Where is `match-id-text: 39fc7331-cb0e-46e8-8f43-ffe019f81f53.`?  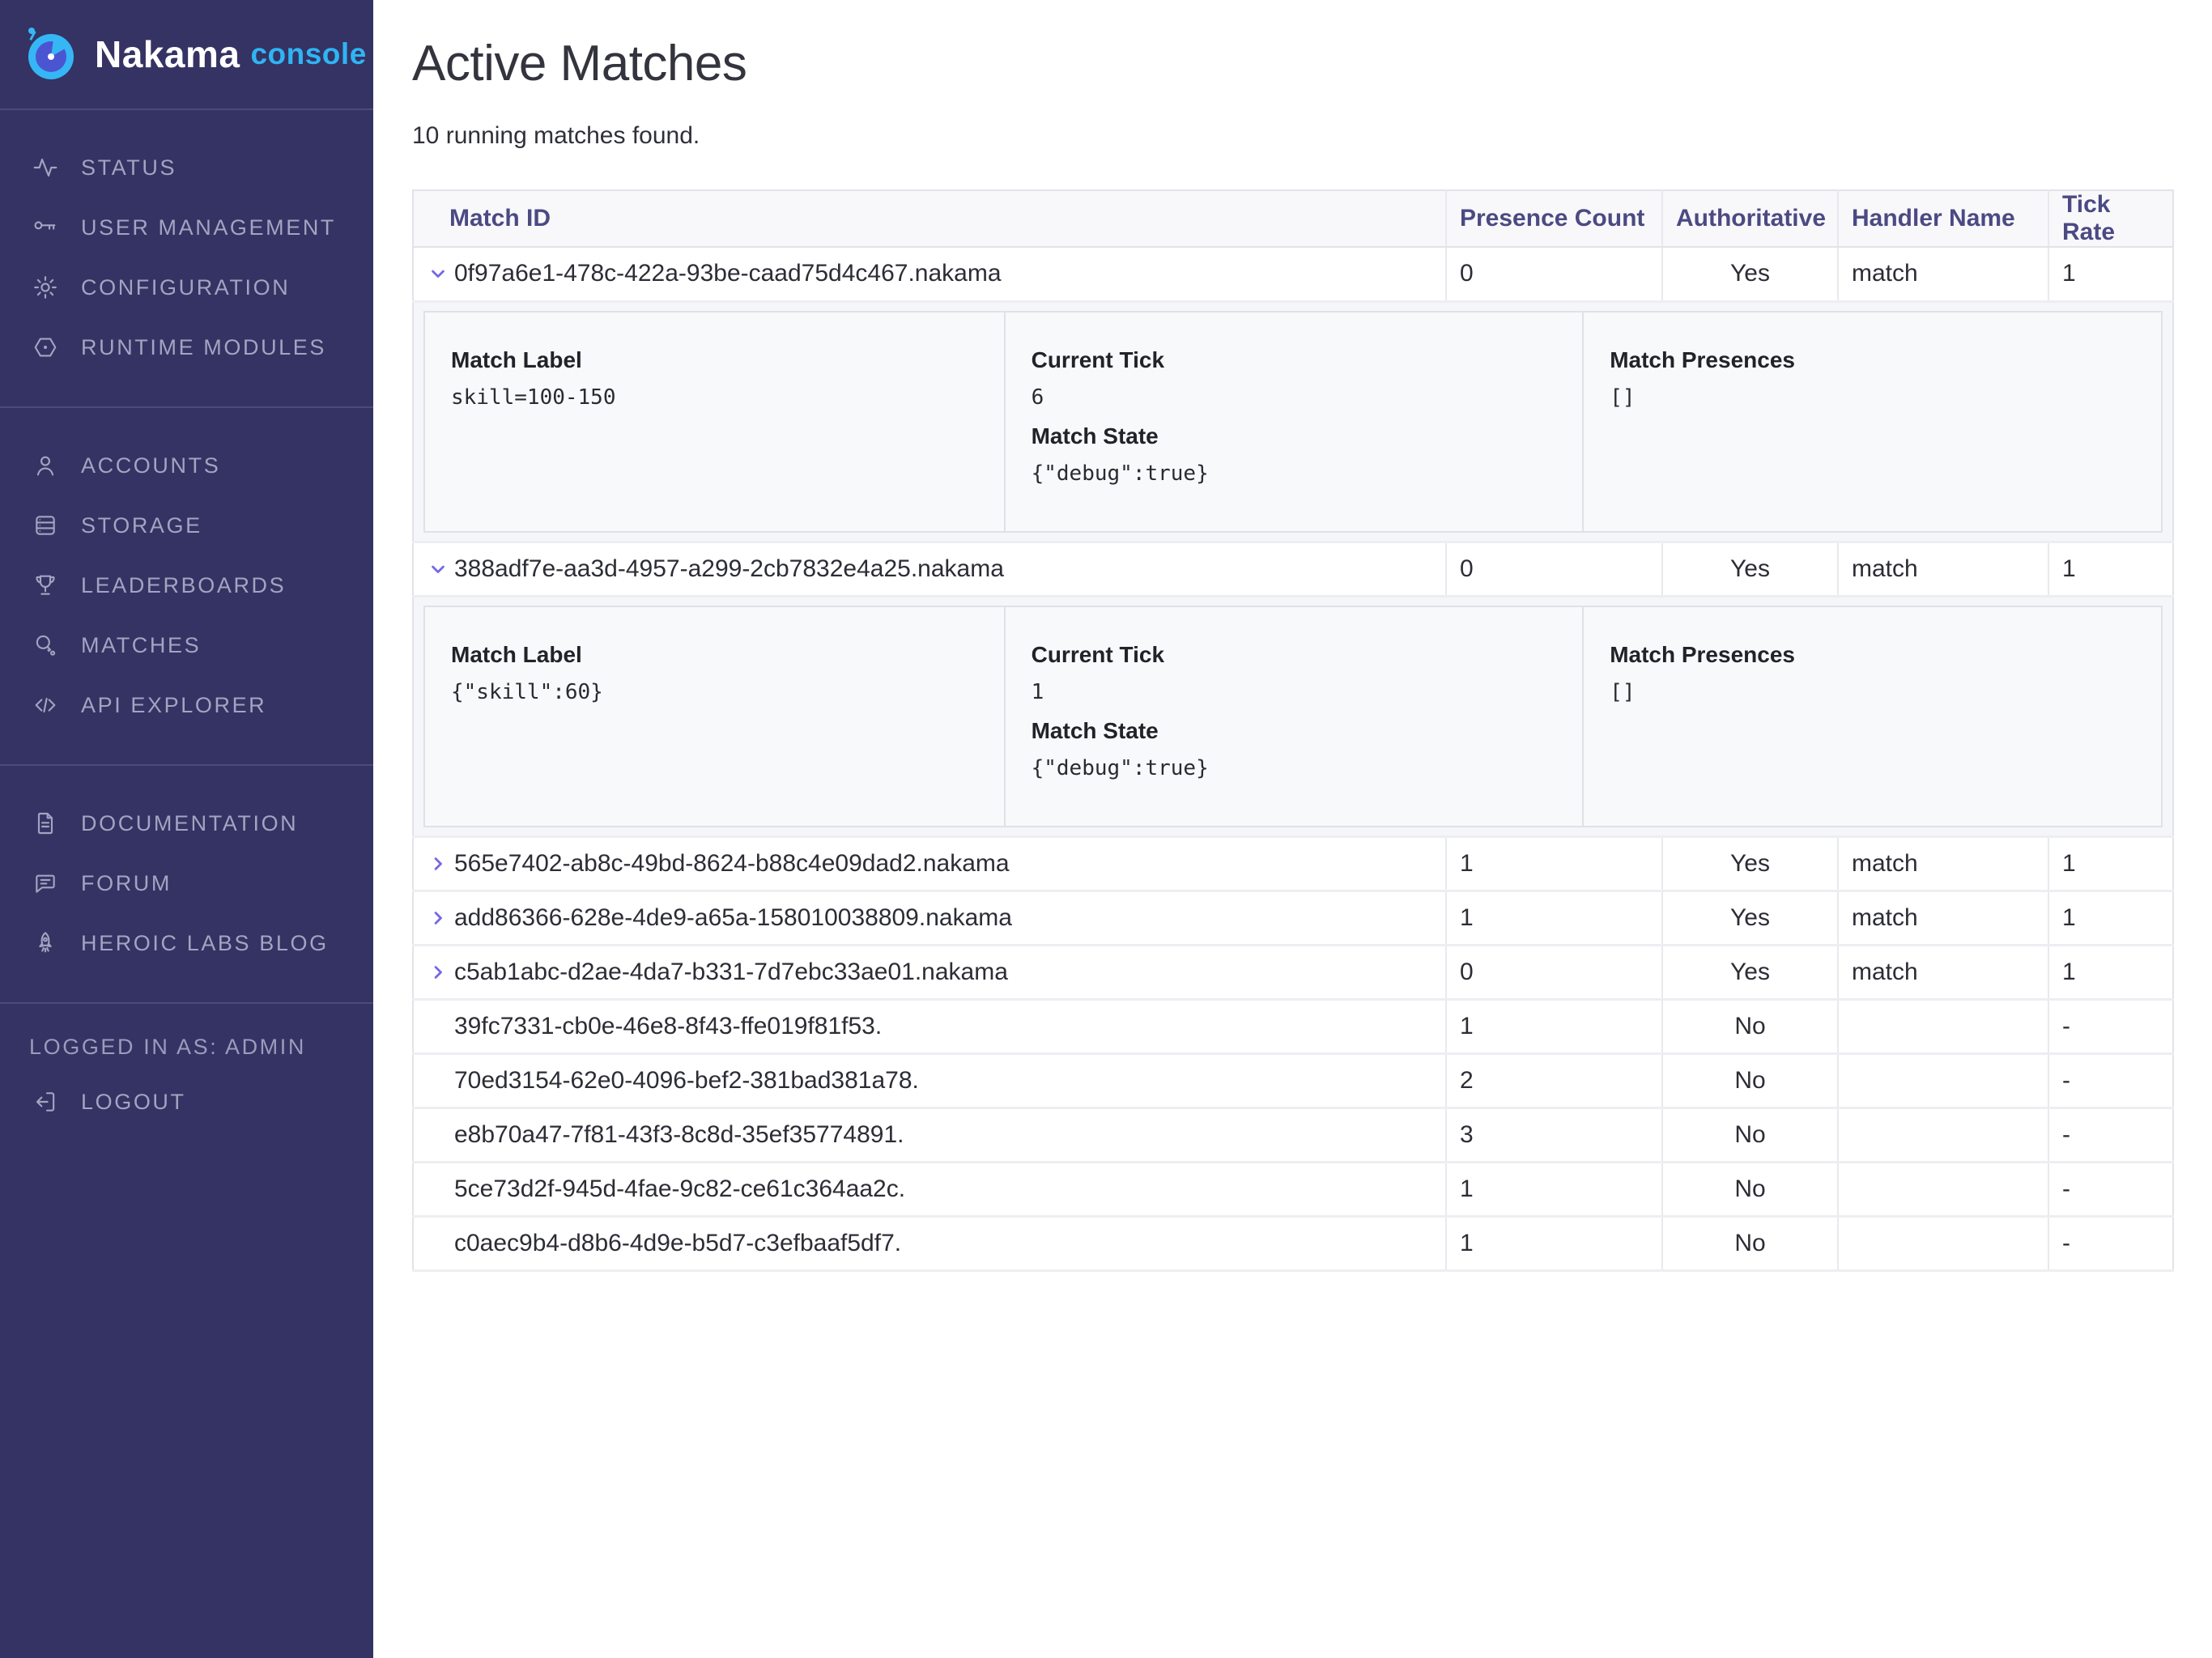
match-id-text: 39fc7331-cb0e-46e8-8f43-ffe019f81f53. is located at coordinates (669, 1025).